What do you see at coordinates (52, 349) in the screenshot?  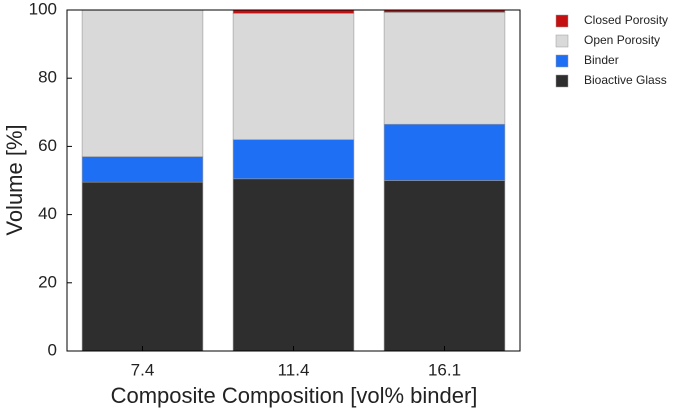 I see `y-tick-label: 0` at bounding box center [52, 349].